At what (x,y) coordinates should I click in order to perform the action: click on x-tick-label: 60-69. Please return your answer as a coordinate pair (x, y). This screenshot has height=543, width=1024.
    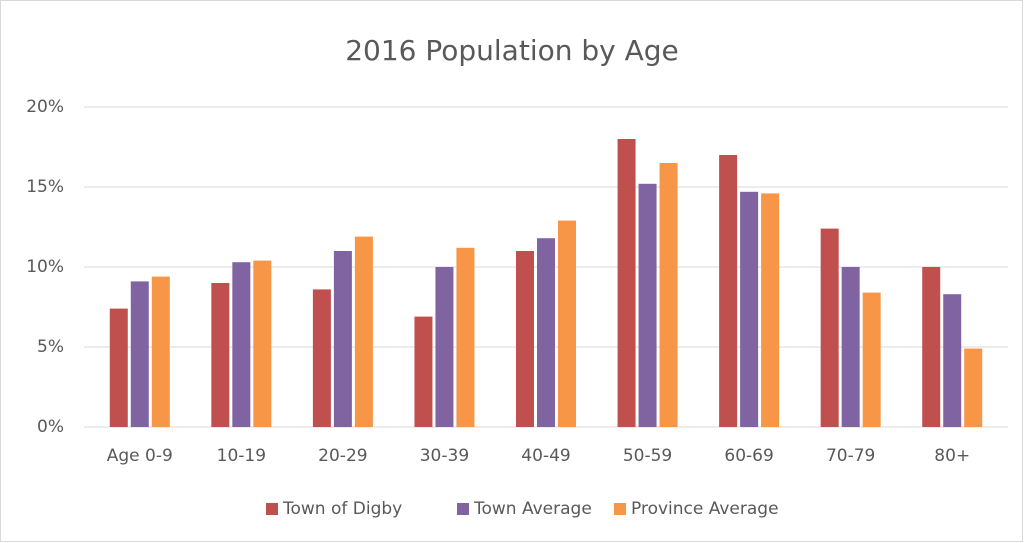
    Looking at the image, I should click on (748, 456).